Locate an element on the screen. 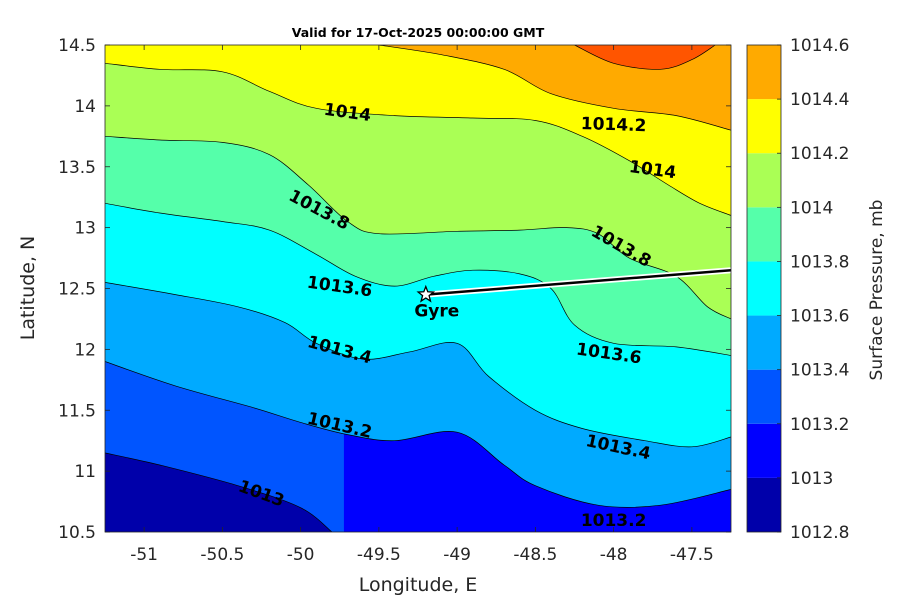 The image size is (900, 600). x-tick-label: -48.5 is located at coordinates (535, 555).